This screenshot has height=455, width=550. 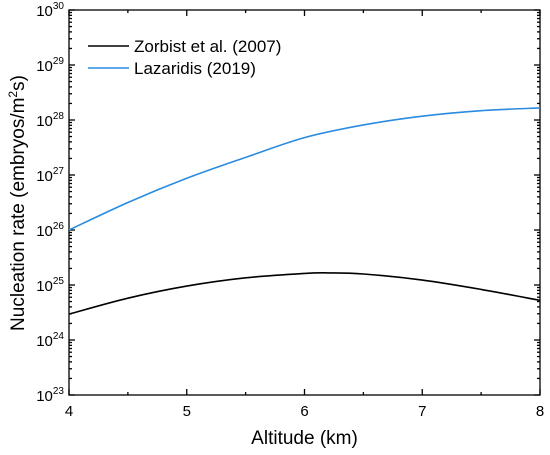 I want to click on y-axis-label-mid: s, so click(x=18, y=86).